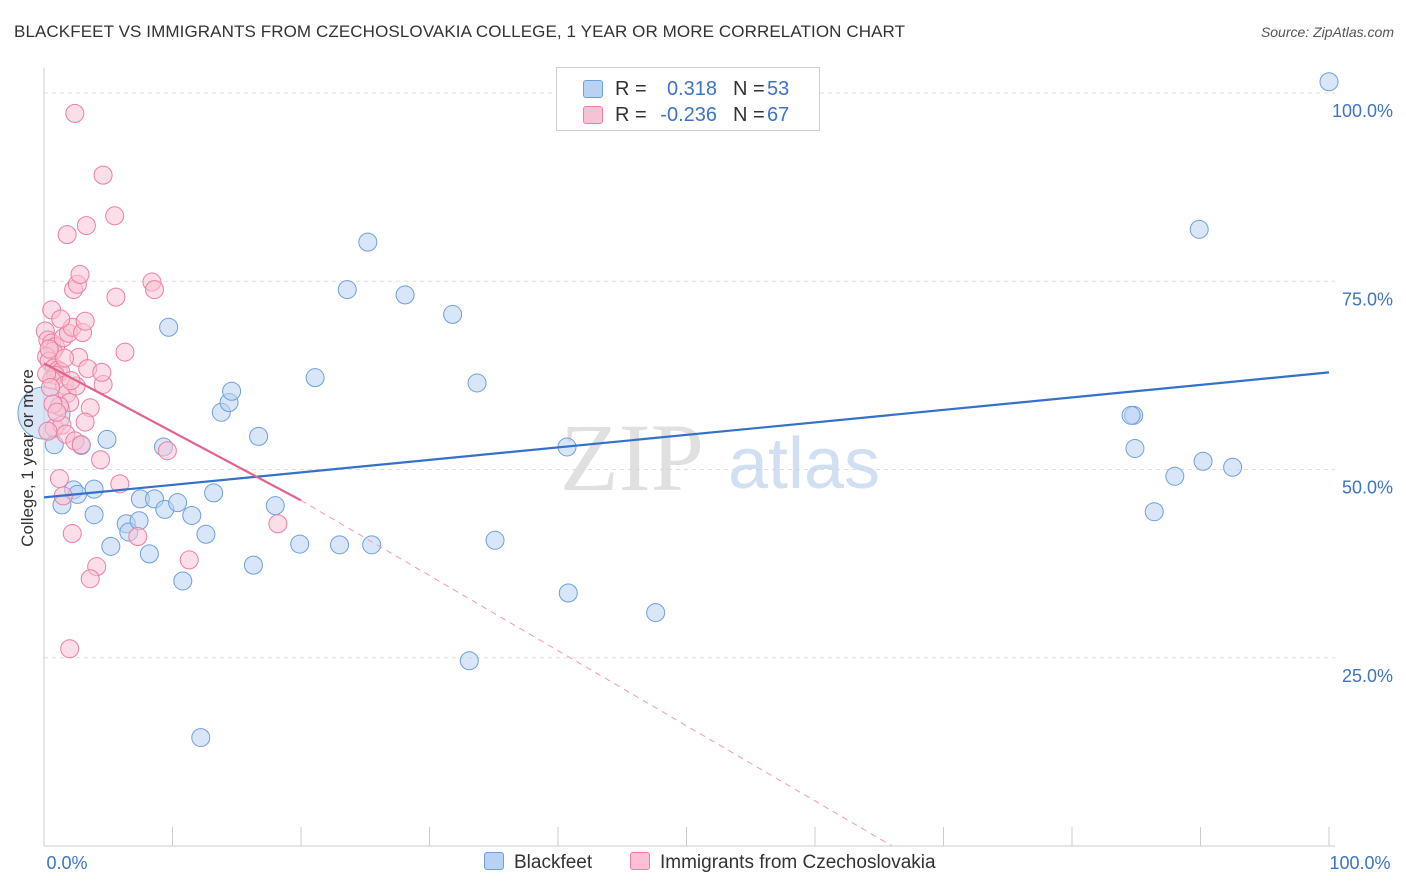 The image size is (1406, 892). What do you see at coordinates (778, 115) in the screenshot?
I see `legend-n-value: 67` at bounding box center [778, 115].